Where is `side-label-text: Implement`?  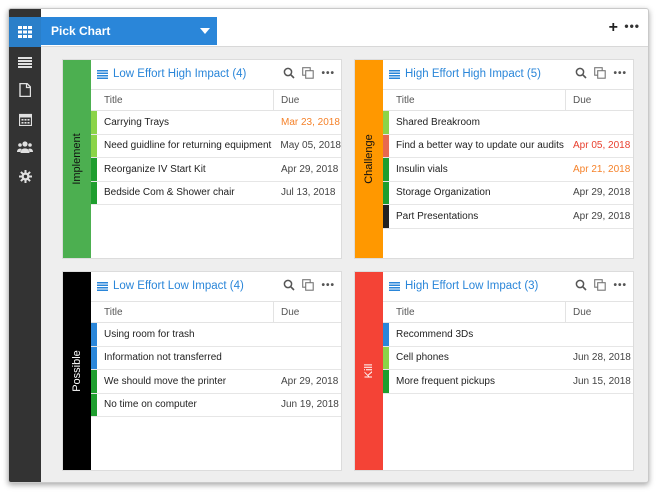 side-label-text: Implement is located at coordinates (77, 159).